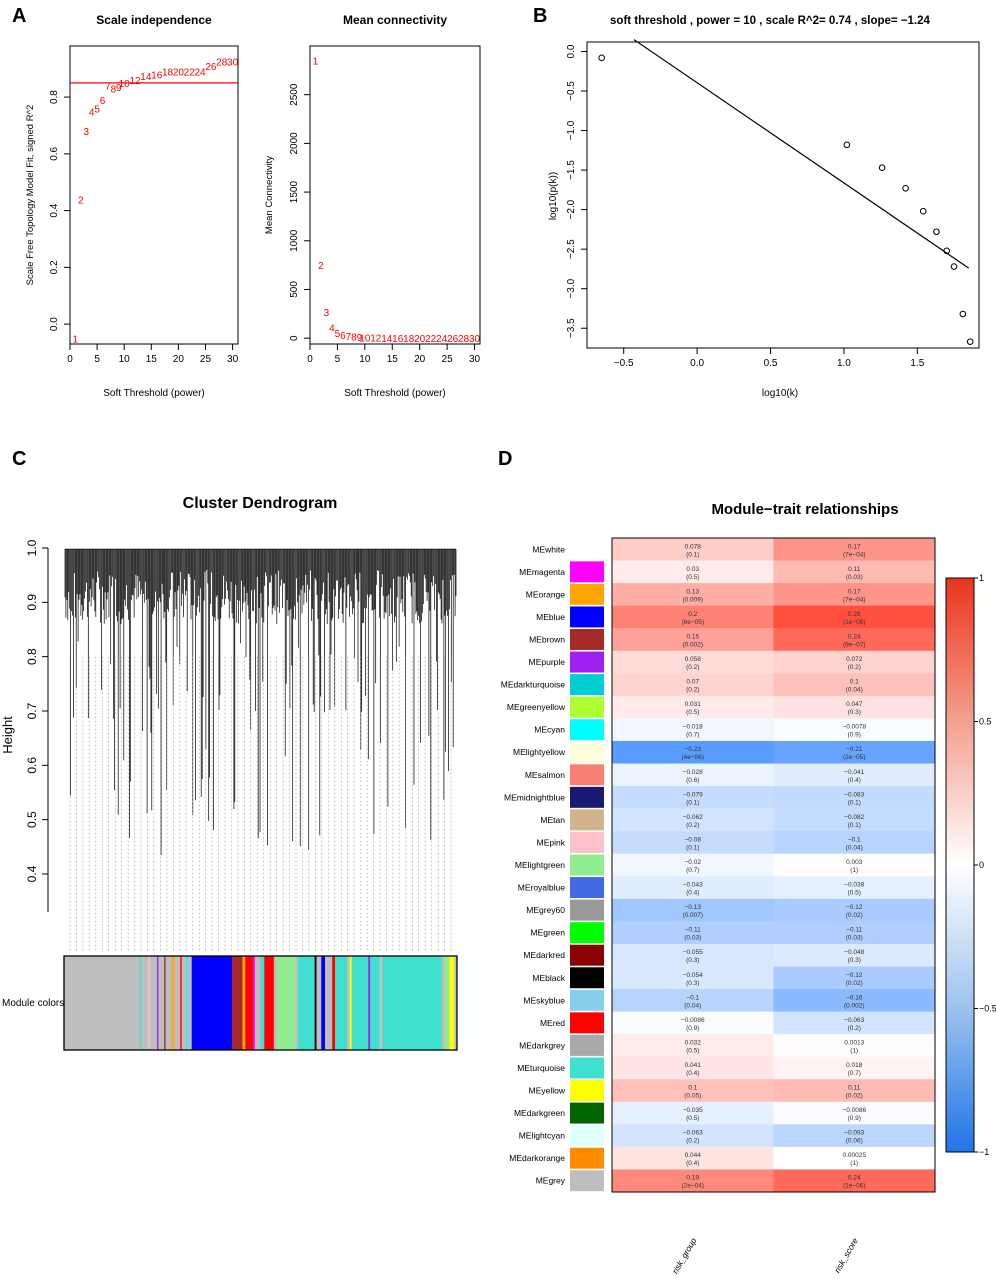  What do you see at coordinates (854, 1110) in the screenshot?
I see `correlation-value: −0.0086` at bounding box center [854, 1110].